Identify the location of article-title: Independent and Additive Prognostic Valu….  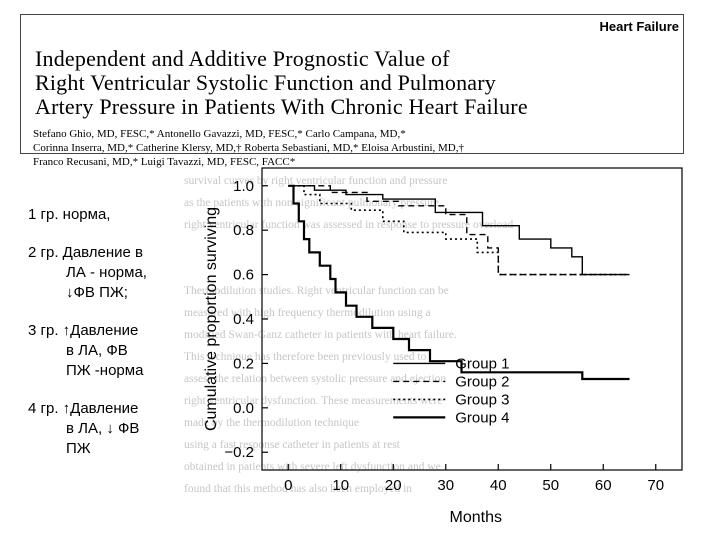
(350, 83).